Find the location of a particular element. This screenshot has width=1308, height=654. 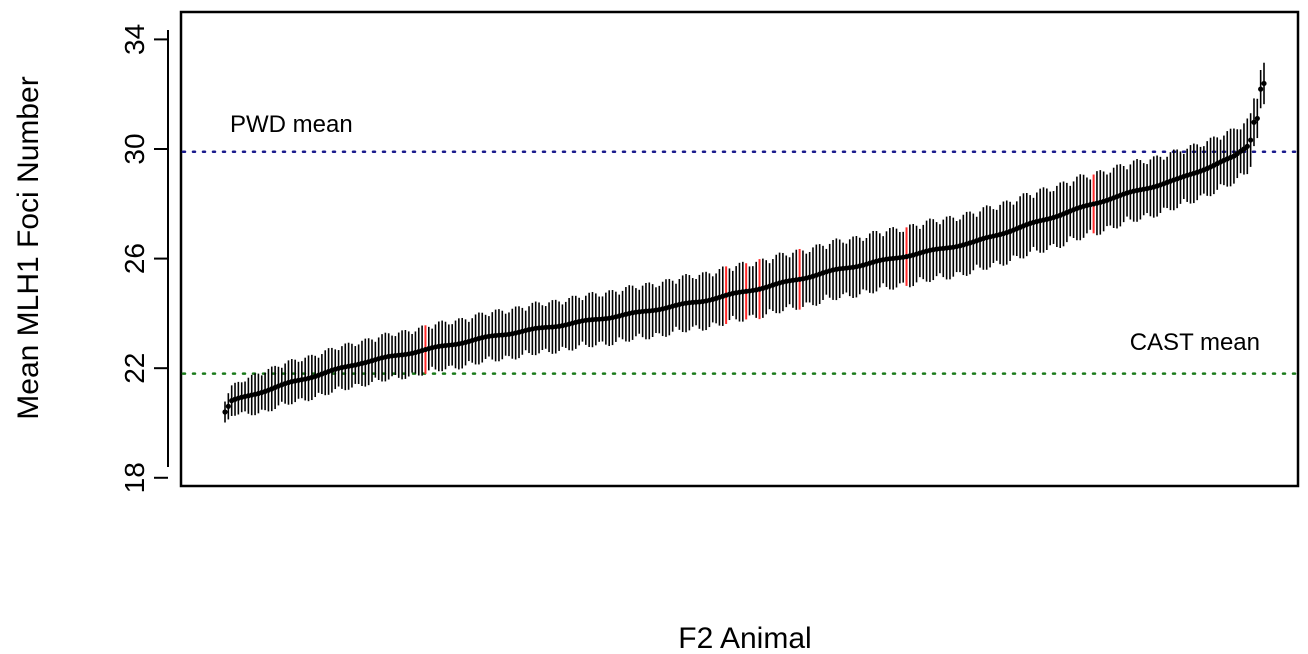

cast-mean-label: CAST mean is located at coordinates (1195, 342).